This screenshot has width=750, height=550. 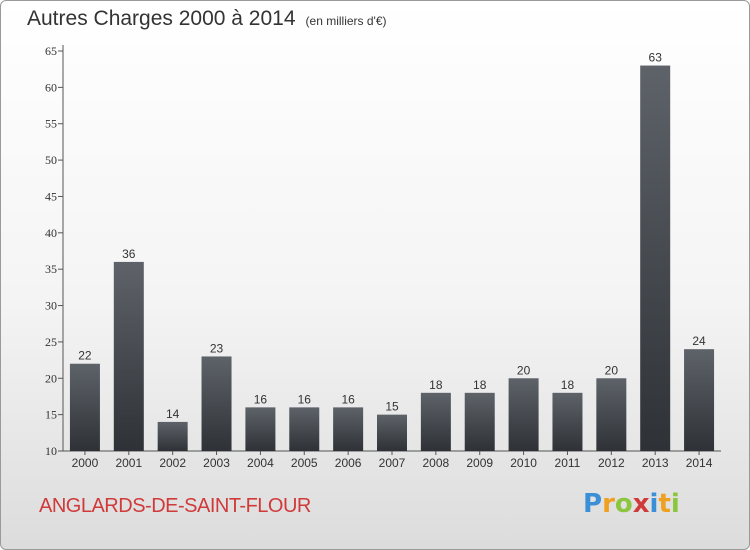 I want to click on x-tick-label: 2002, so click(x=172, y=463).